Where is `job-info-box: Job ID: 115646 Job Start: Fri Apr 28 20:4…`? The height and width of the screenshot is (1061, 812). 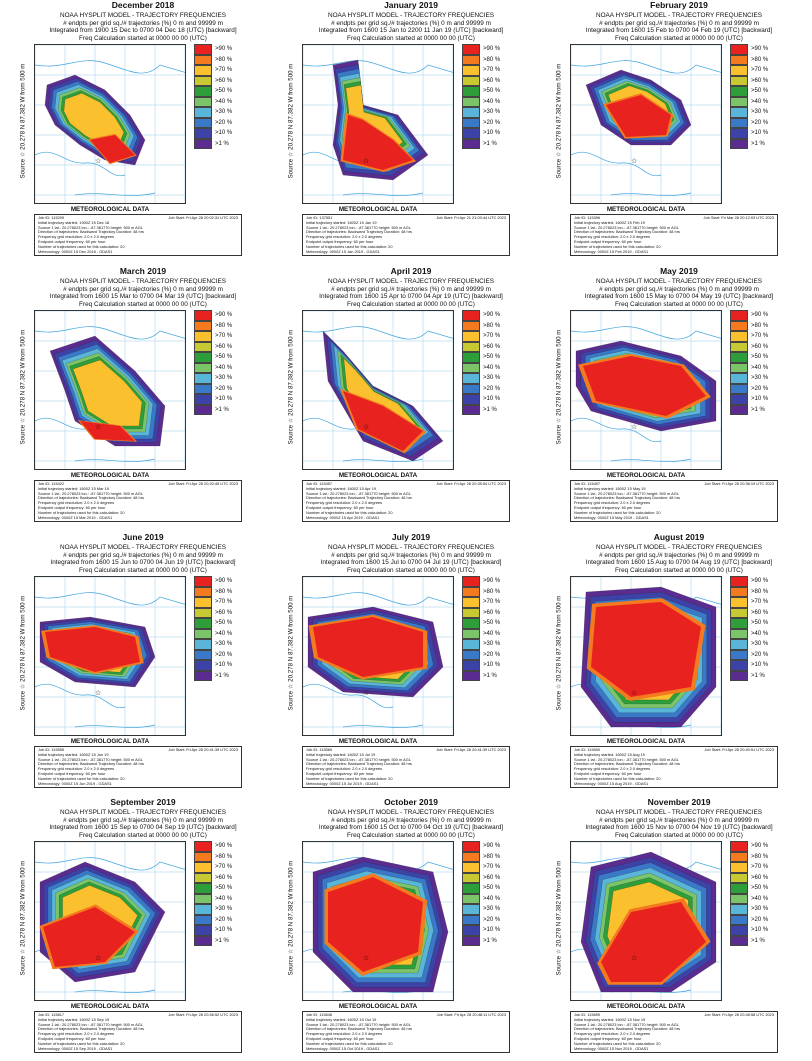 job-info-box: Job ID: 115646 Job Start: Fri Apr 28 20:4… is located at coordinates (406, 1032).